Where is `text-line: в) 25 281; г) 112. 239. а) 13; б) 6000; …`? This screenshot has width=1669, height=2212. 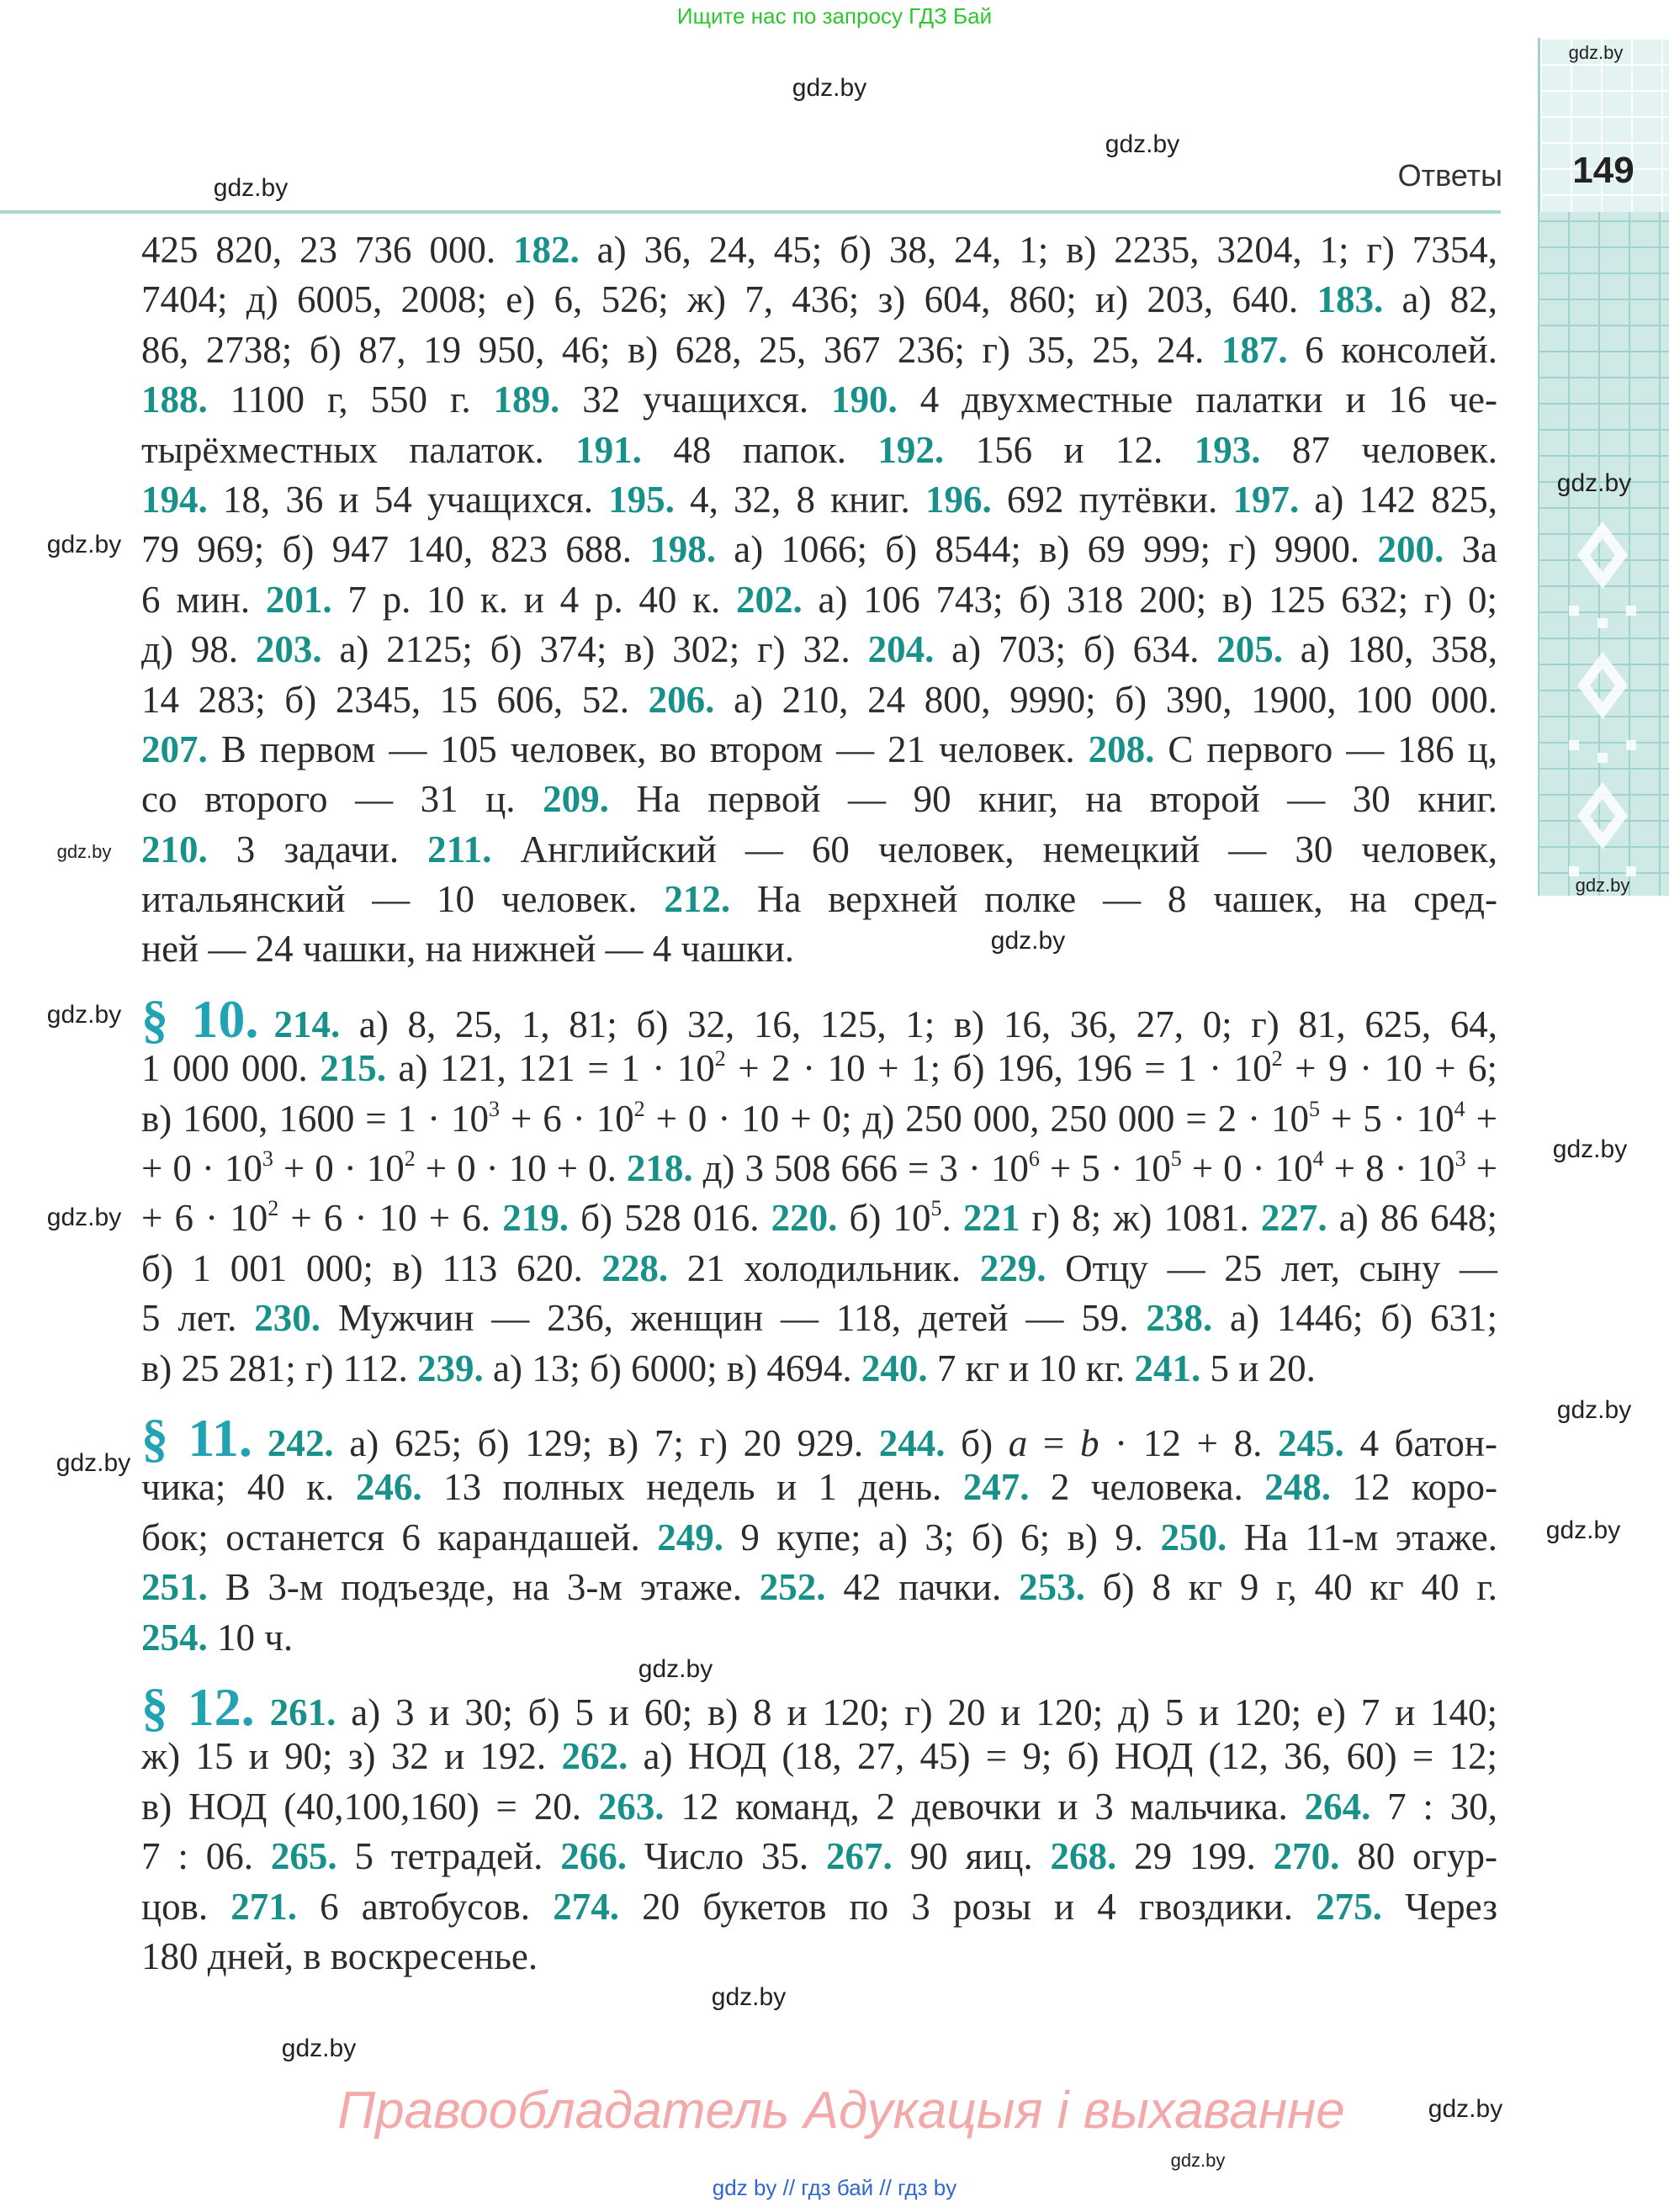
text-line: в) 25 281; г) 112. 239. а) 13; б) 6000; … is located at coordinates (819, 1369).